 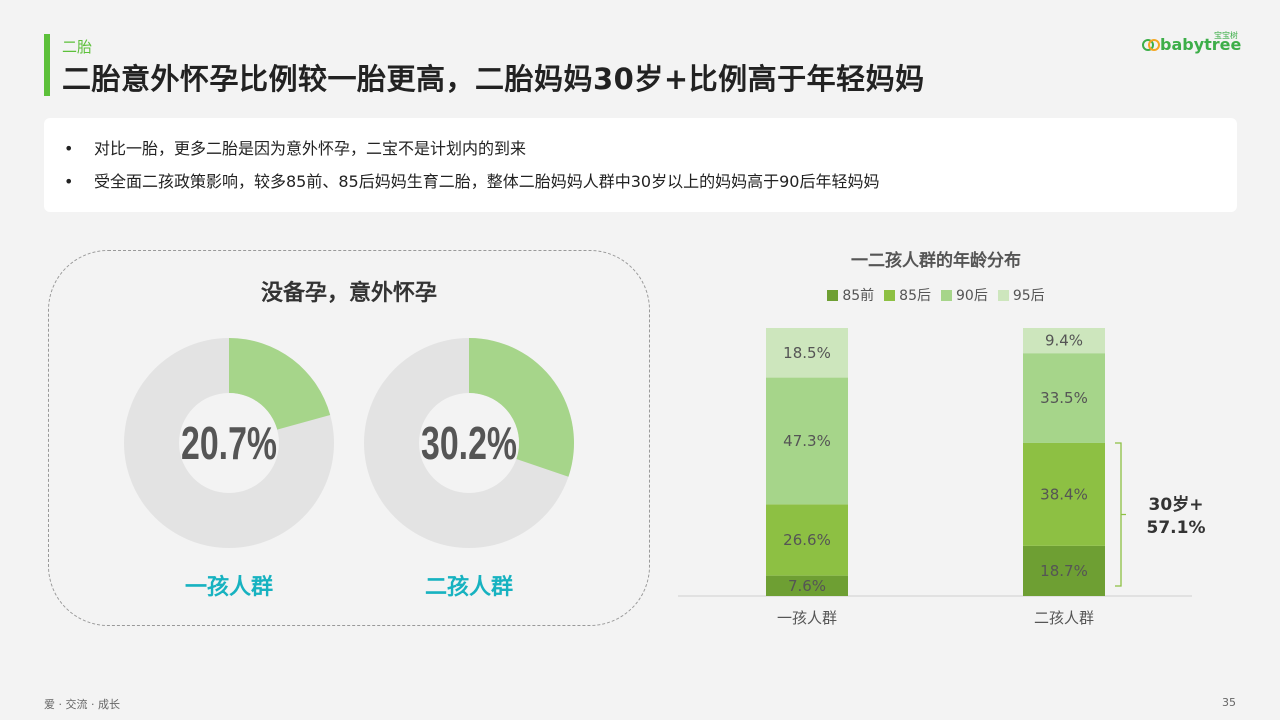 I want to click on page-number: 35, so click(x=1229, y=702).